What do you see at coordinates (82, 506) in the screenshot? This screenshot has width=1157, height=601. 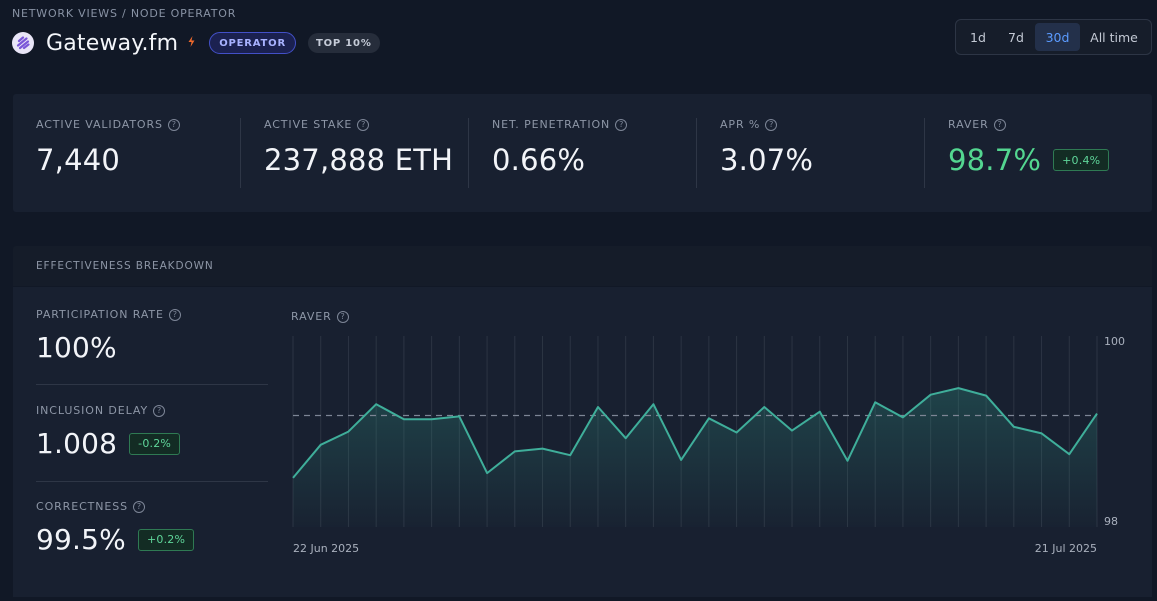 I see `metric-label: CORRECTNESS` at bounding box center [82, 506].